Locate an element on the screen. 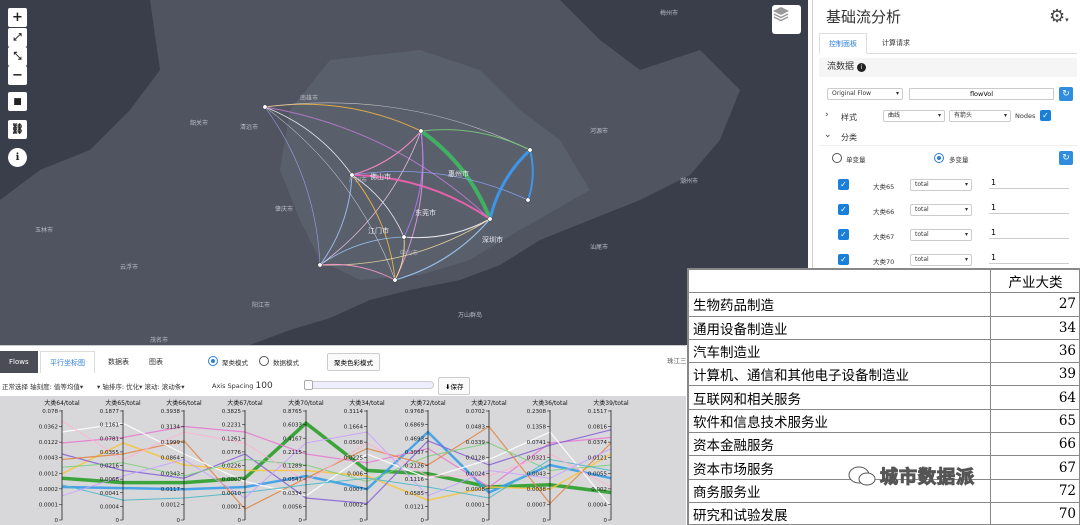  flow-nodes is located at coordinates (397, 193).